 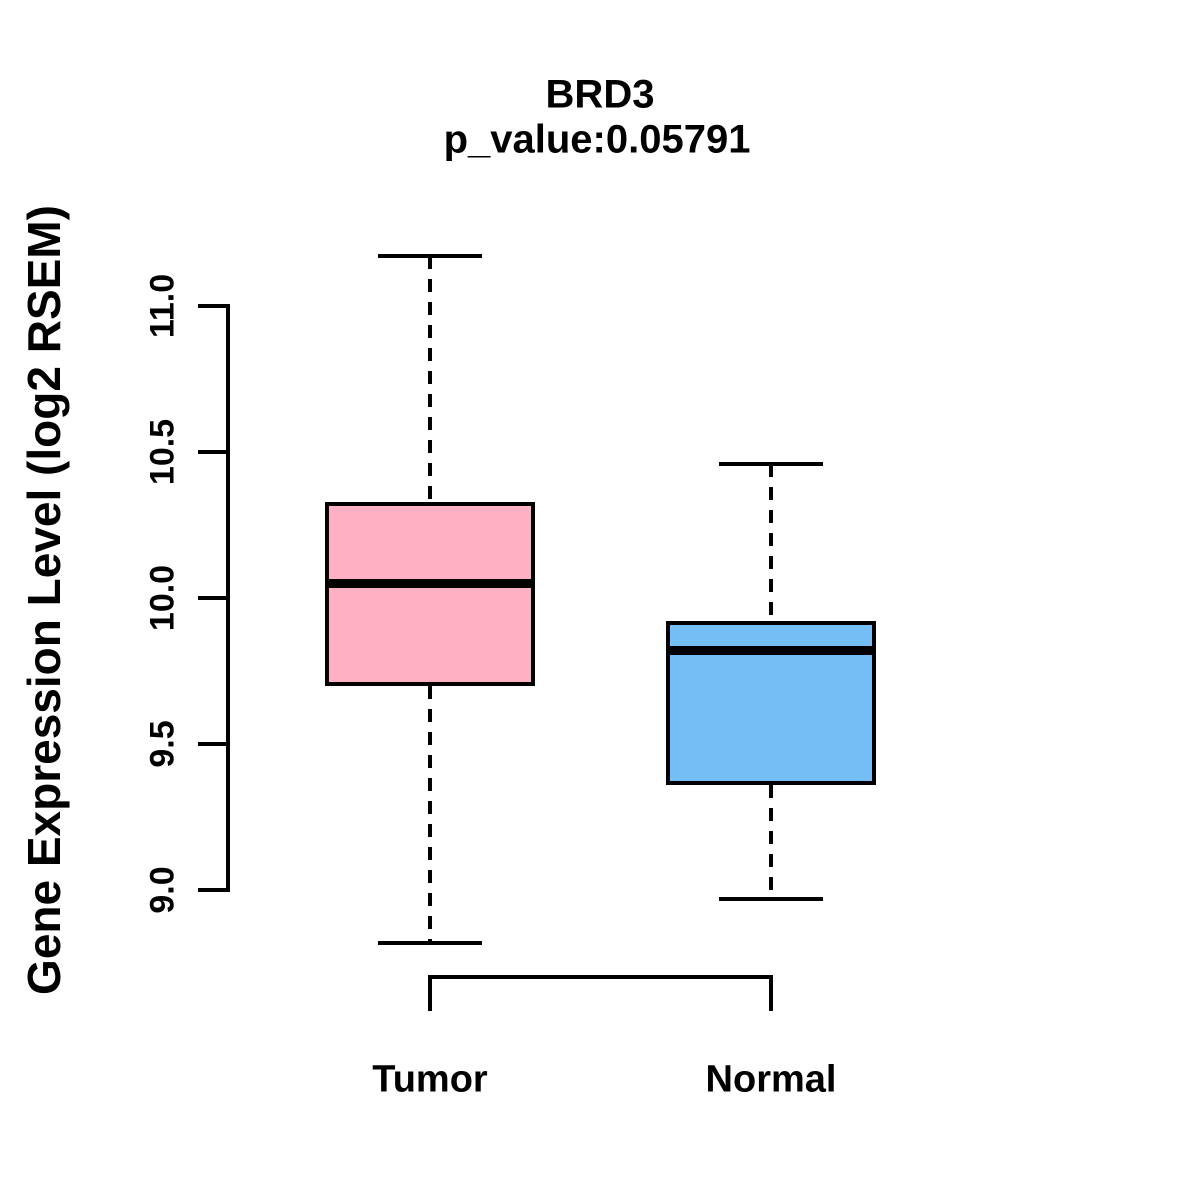 I want to click on whisker-lower-cap-normal, so click(x=771, y=898).